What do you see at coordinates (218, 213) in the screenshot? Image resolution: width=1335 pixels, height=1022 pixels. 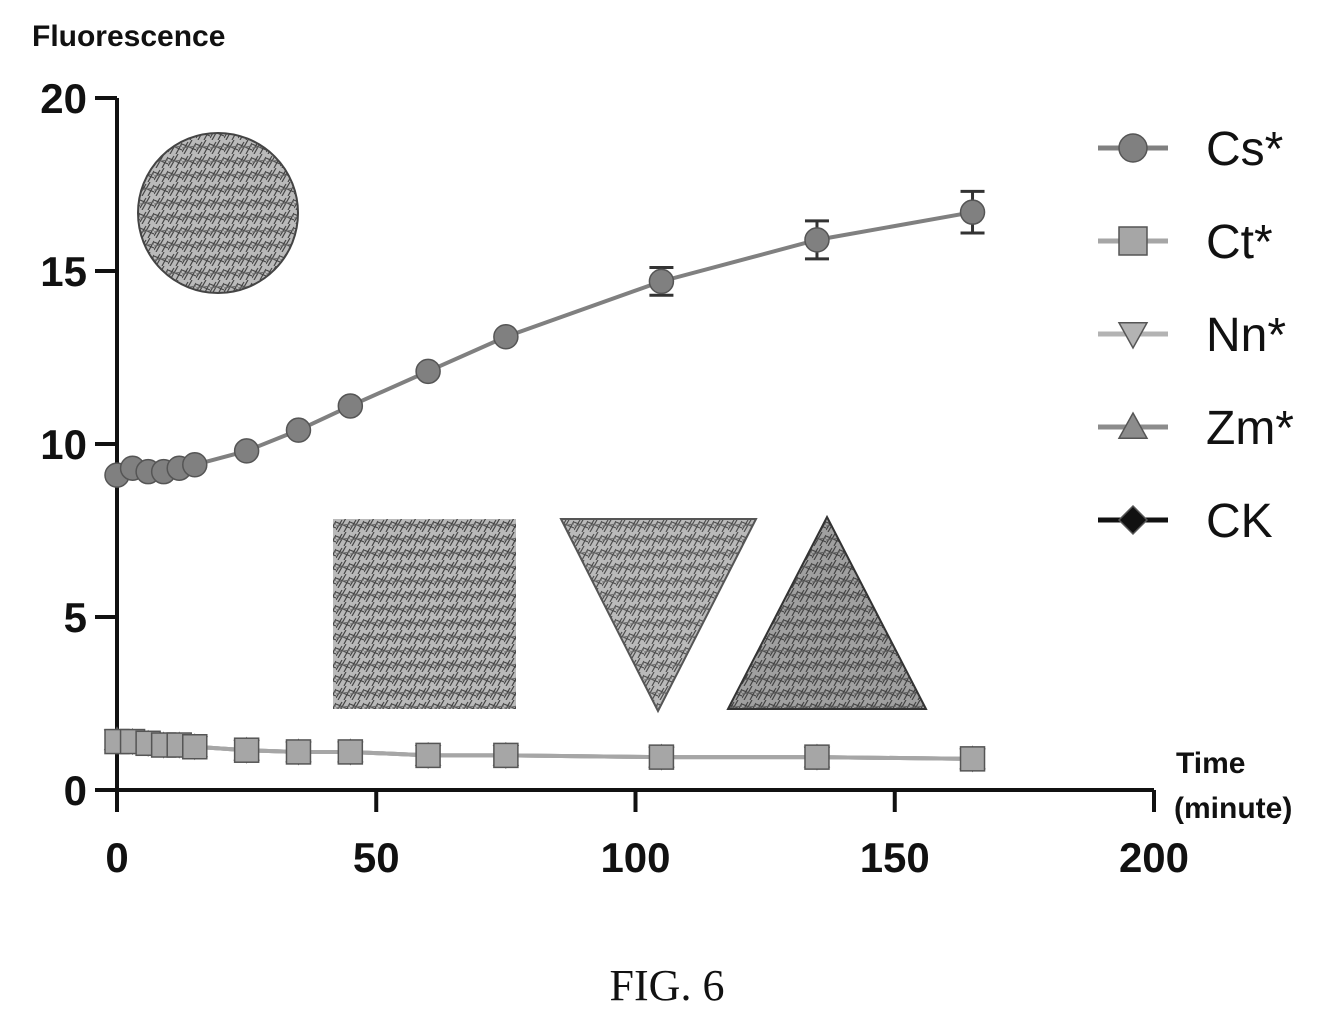 I see `photo-circle` at bounding box center [218, 213].